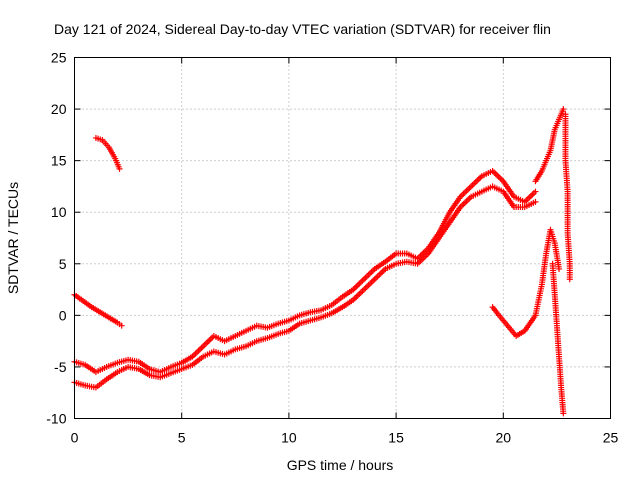  What do you see at coordinates (60, 367) in the screenshot?
I see `y-tick-label: -5` at bounding box center [60, 367].